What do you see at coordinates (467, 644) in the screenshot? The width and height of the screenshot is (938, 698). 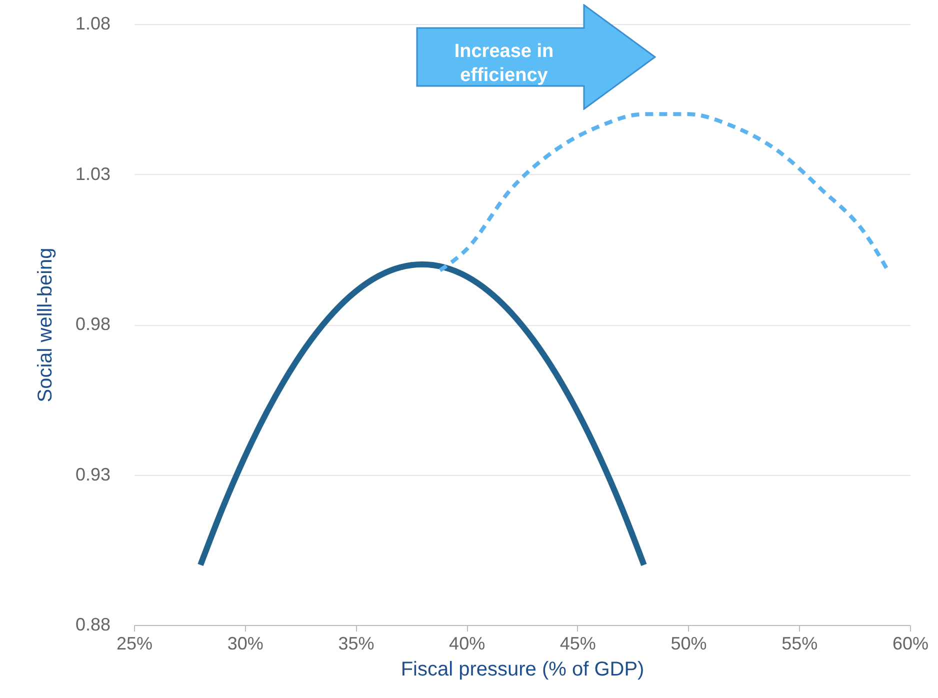 I see `x-tick-label: 40%` at bounding box center [467, 644].